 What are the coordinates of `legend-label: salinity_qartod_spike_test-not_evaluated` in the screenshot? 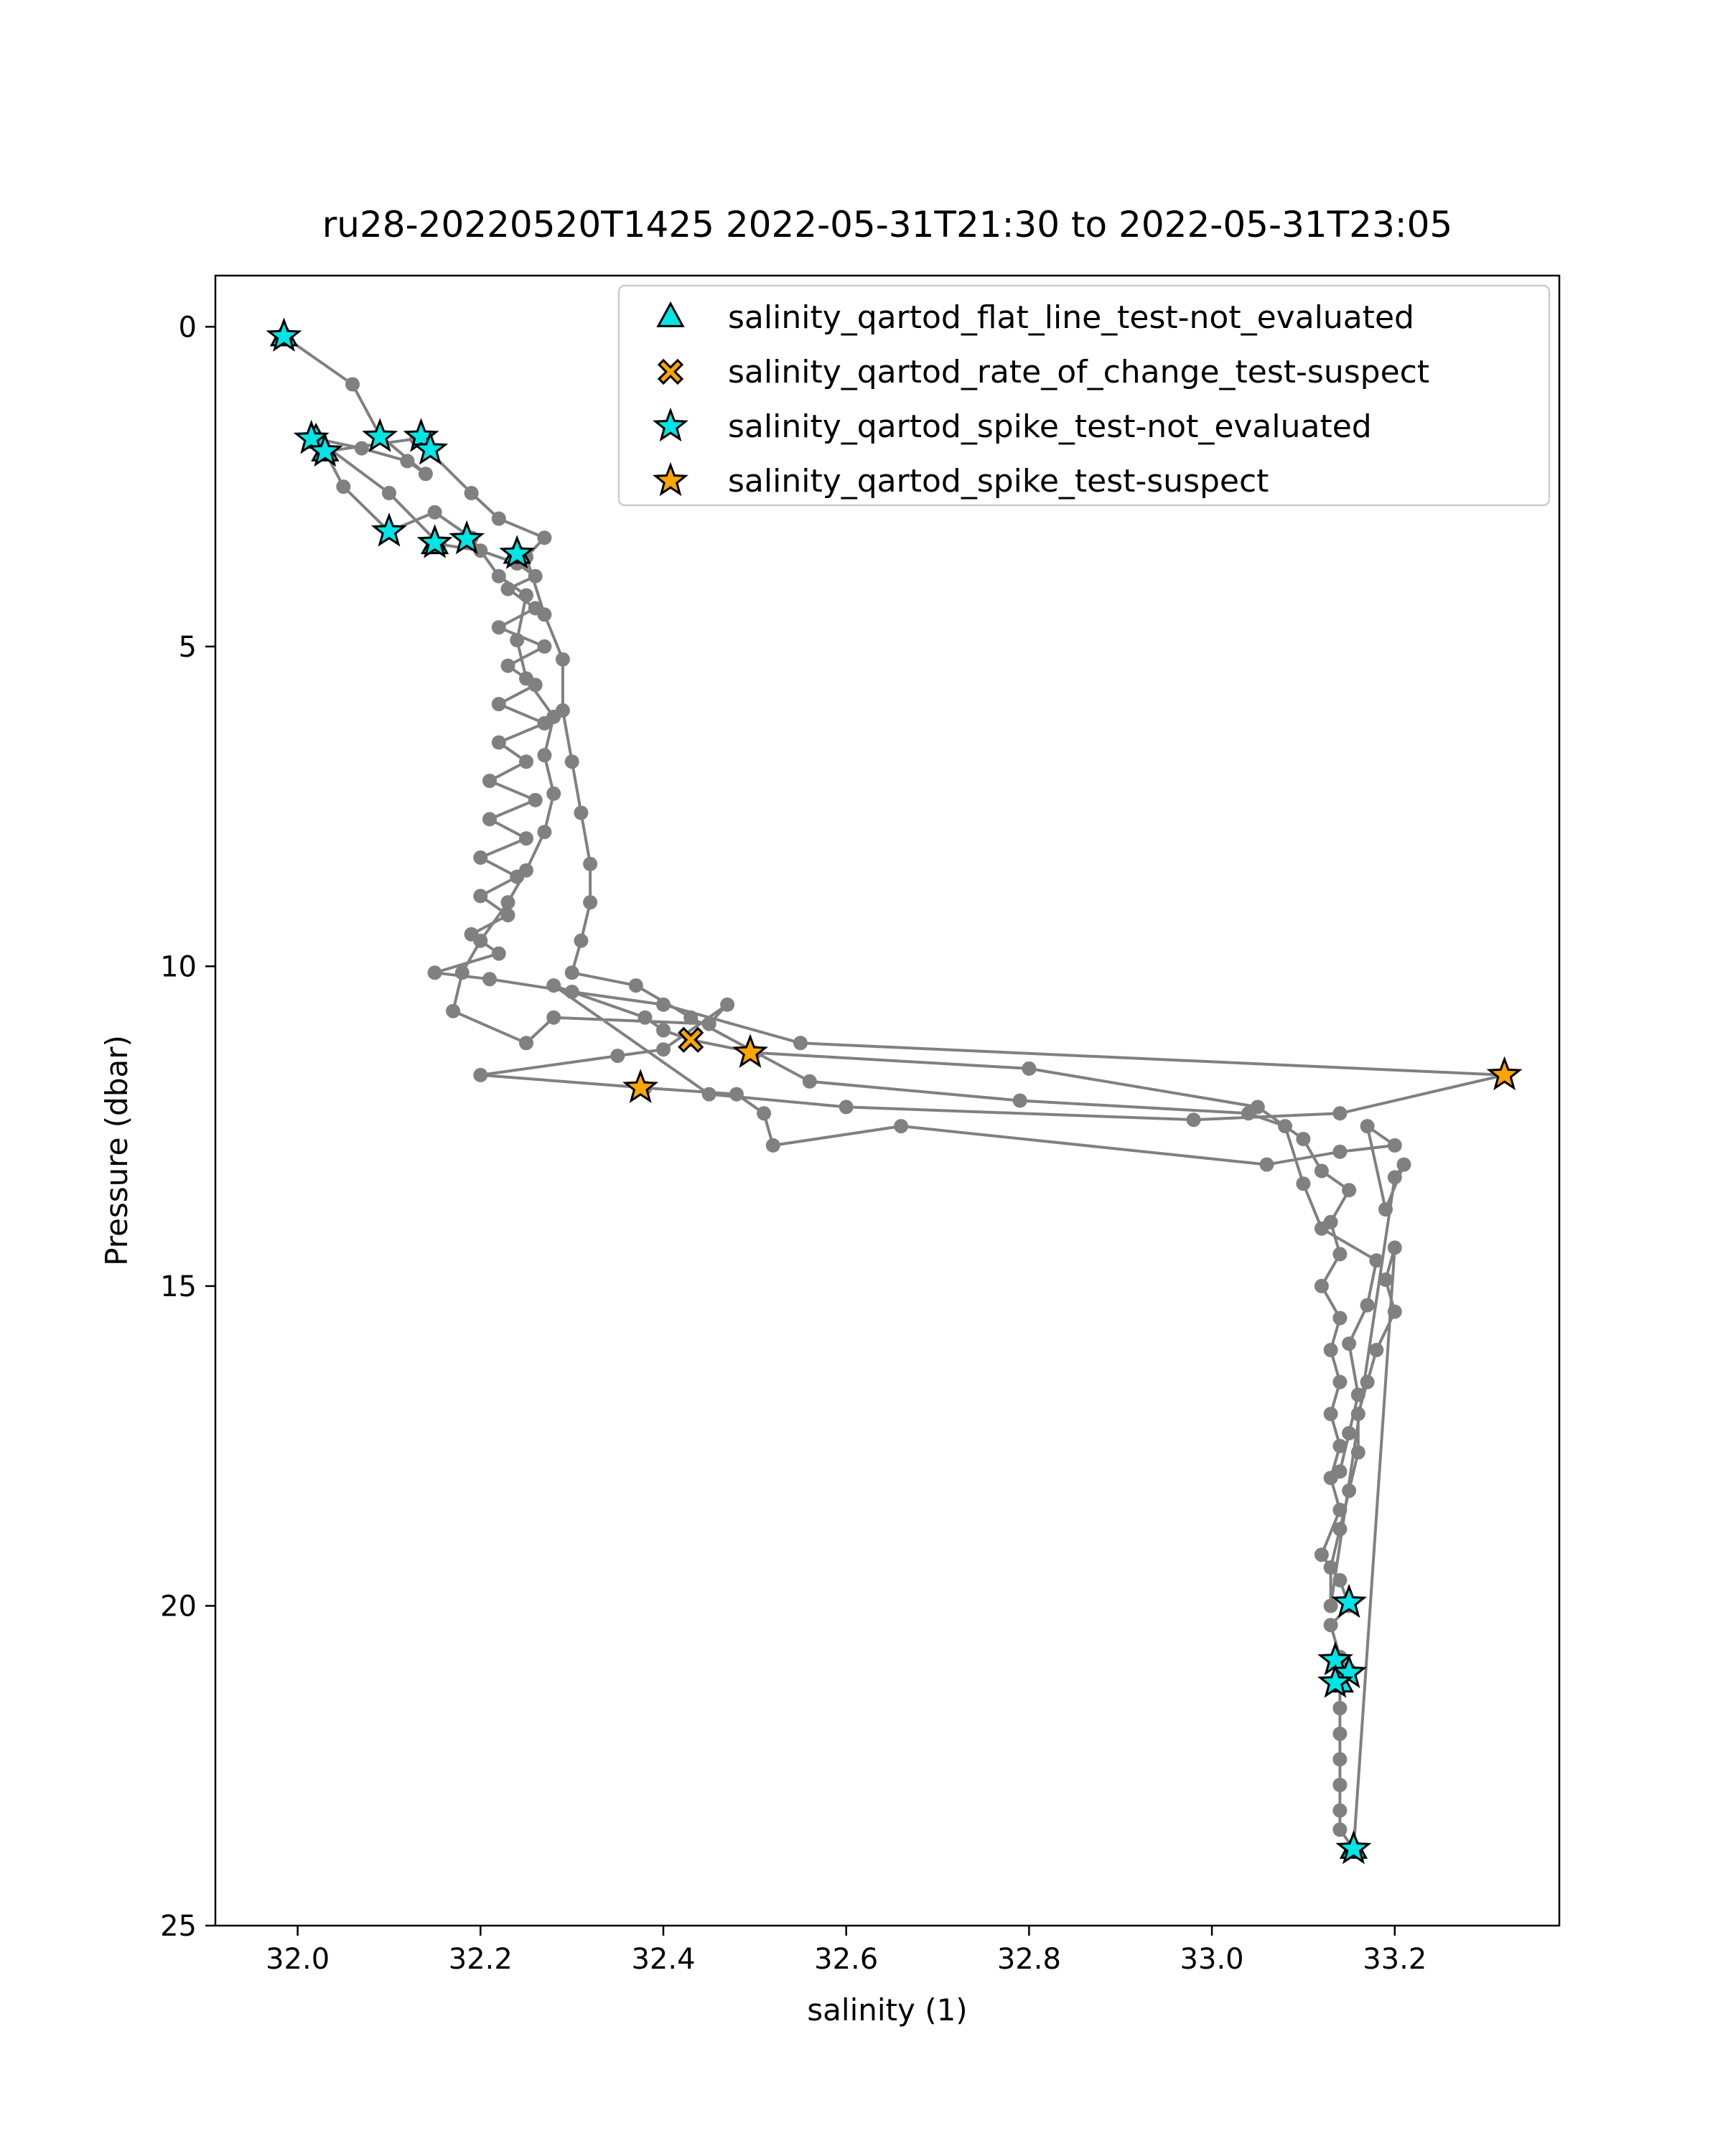 It's located at (1050, 426).